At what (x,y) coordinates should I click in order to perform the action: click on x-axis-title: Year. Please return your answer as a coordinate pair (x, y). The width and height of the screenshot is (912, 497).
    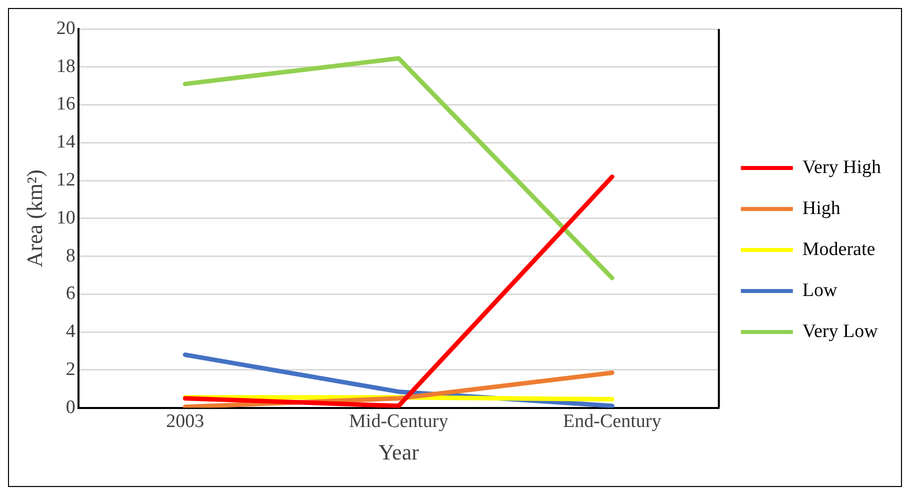
    Looking at the image, I should click on (399, 452).